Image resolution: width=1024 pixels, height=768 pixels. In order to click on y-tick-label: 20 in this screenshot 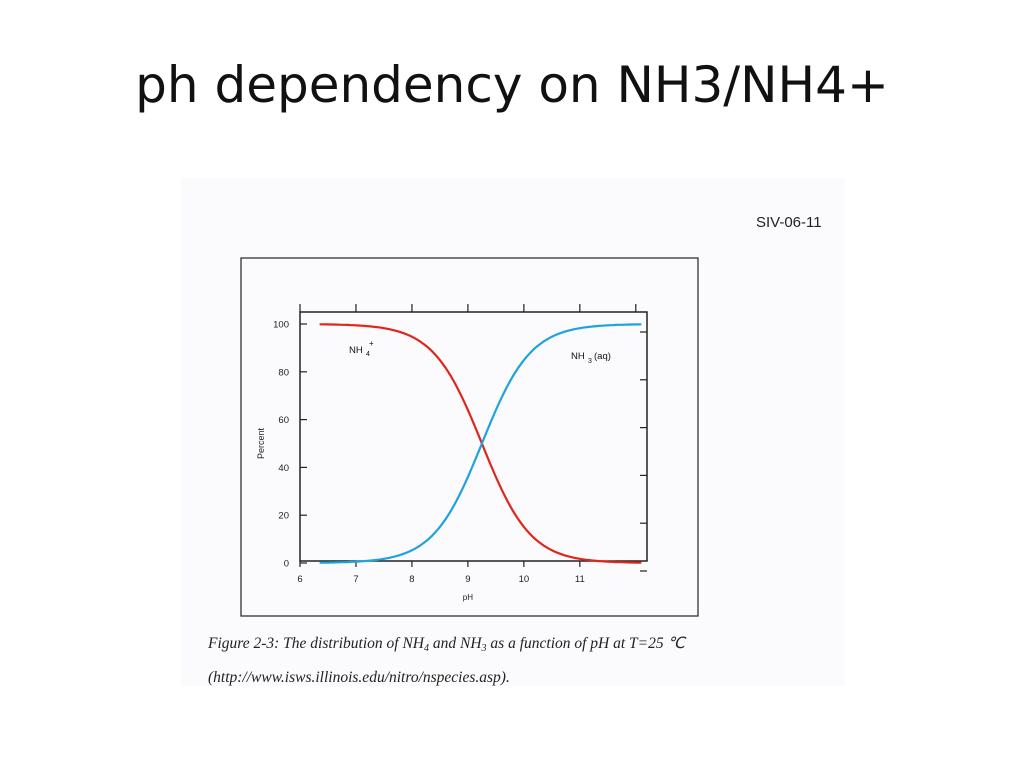, I will do `click(283, 516)`.